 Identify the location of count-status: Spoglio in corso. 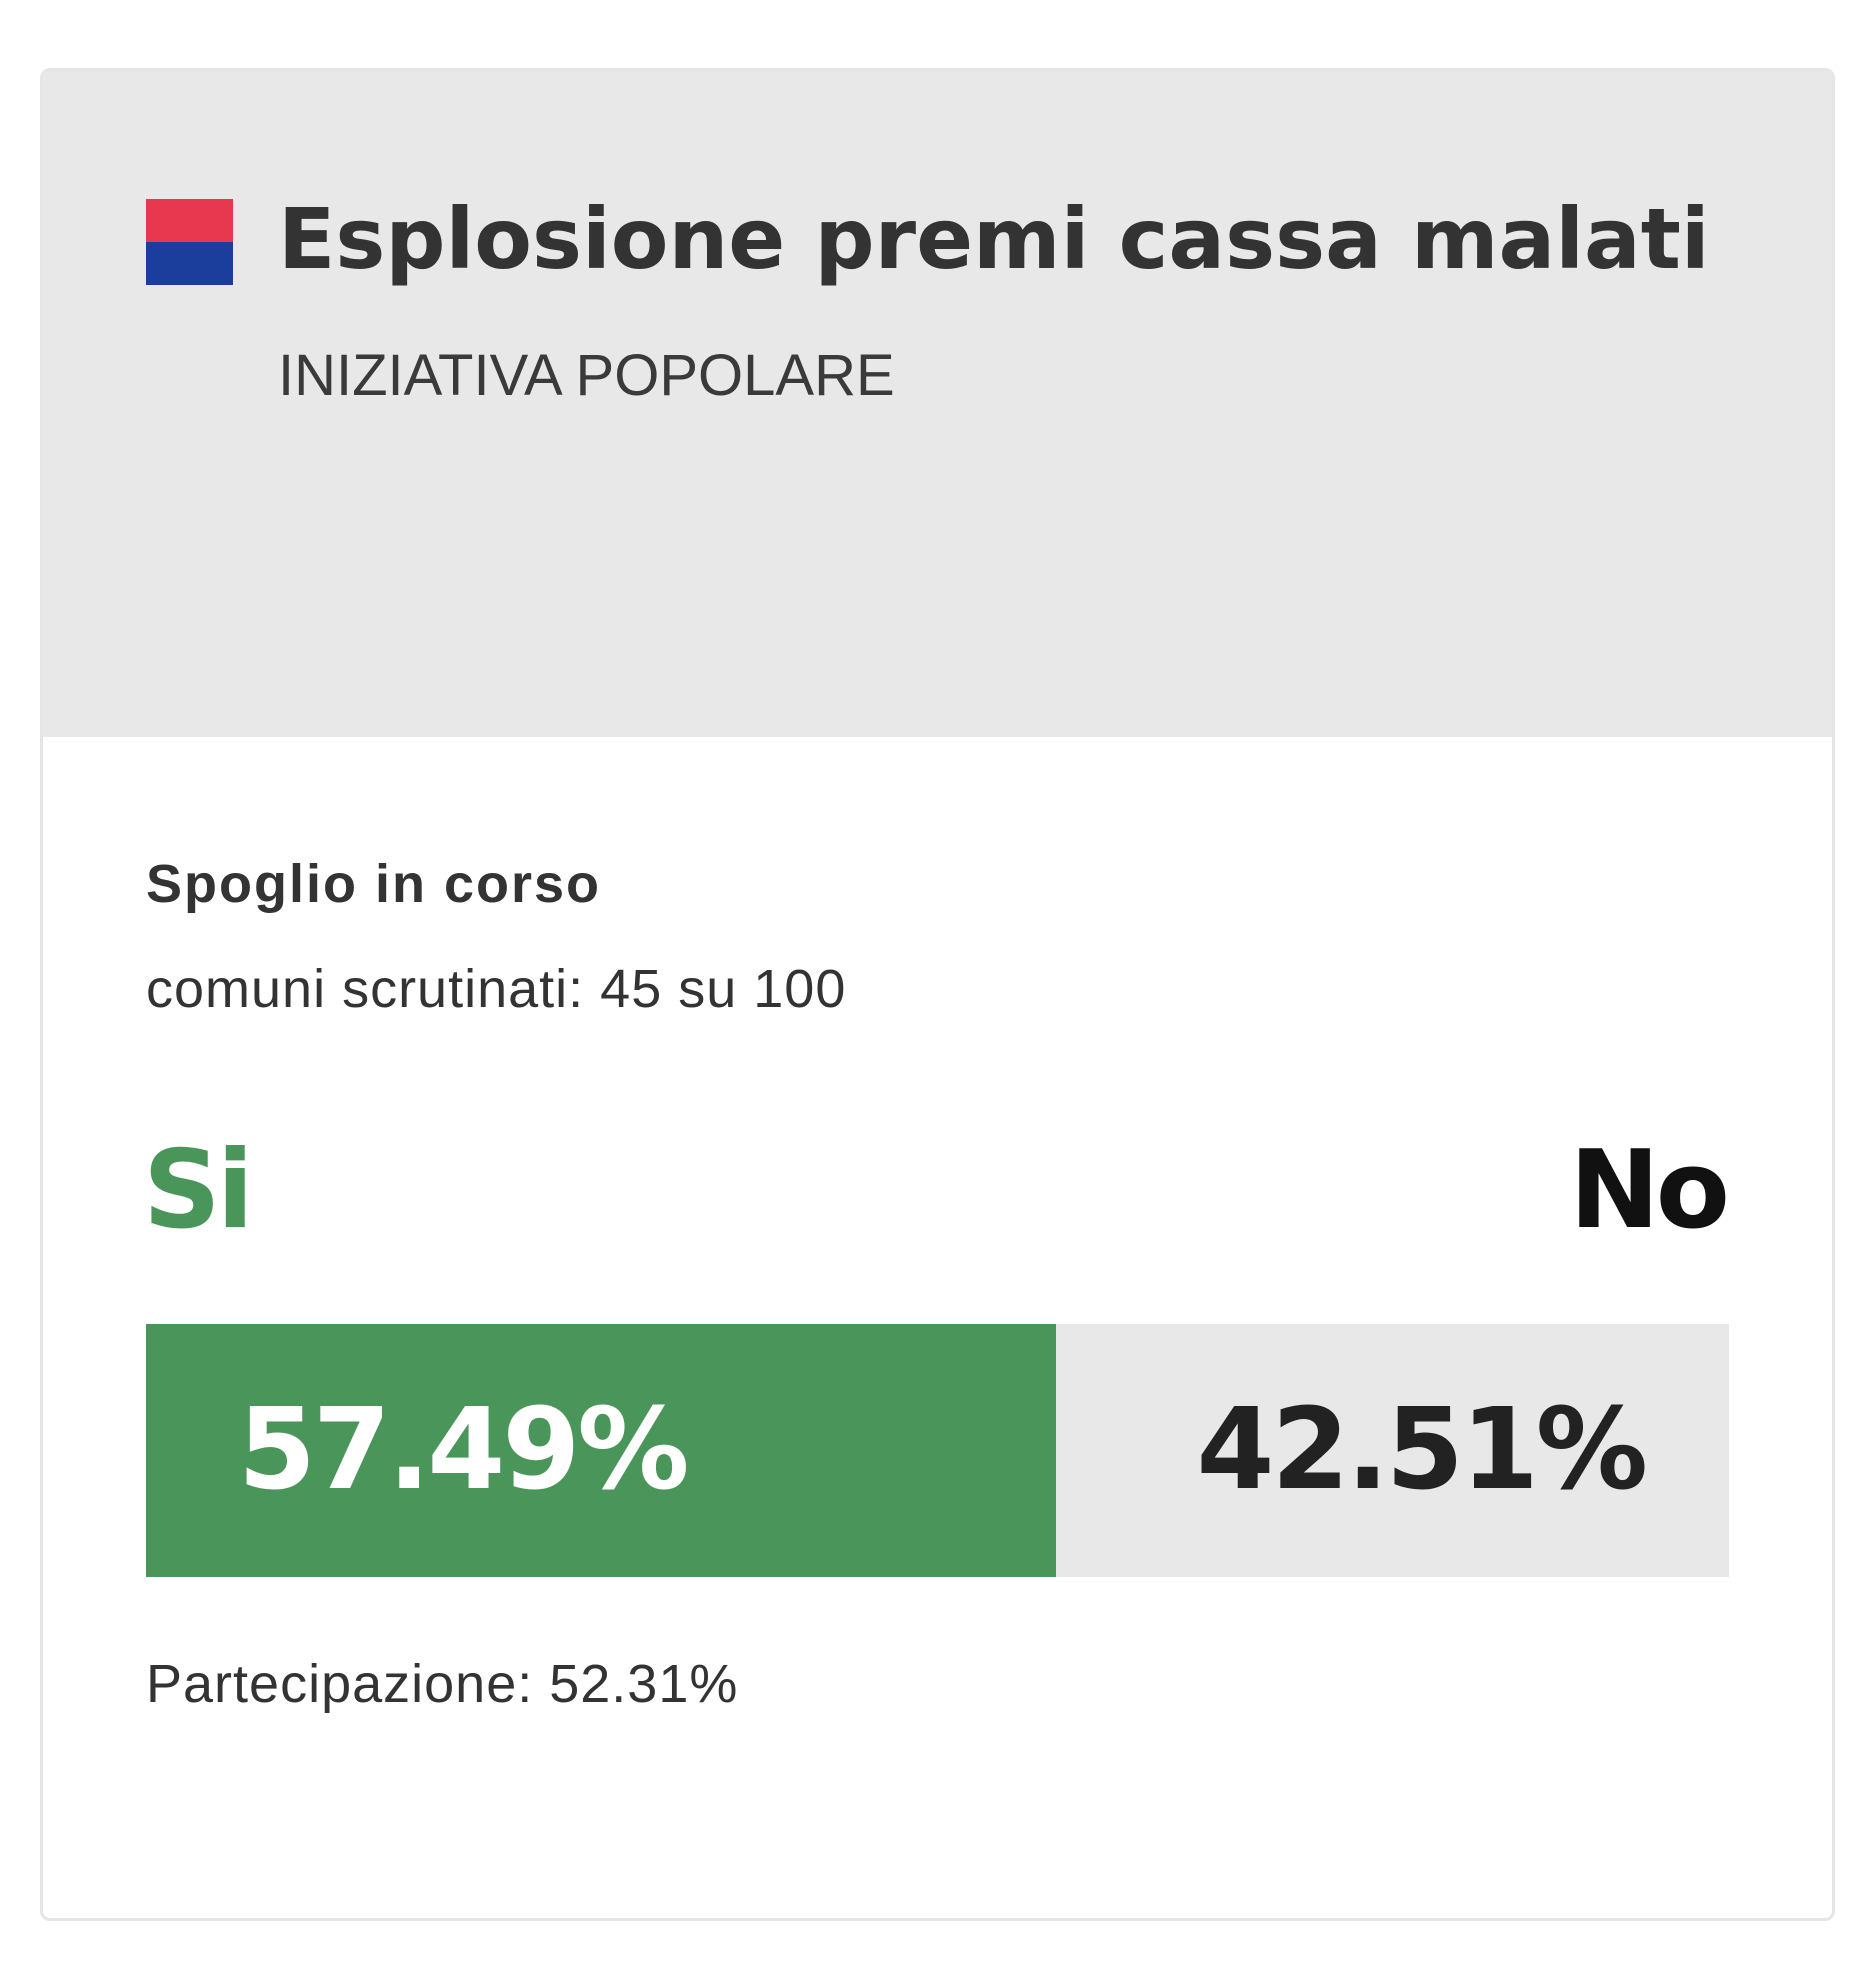
(374, 884).